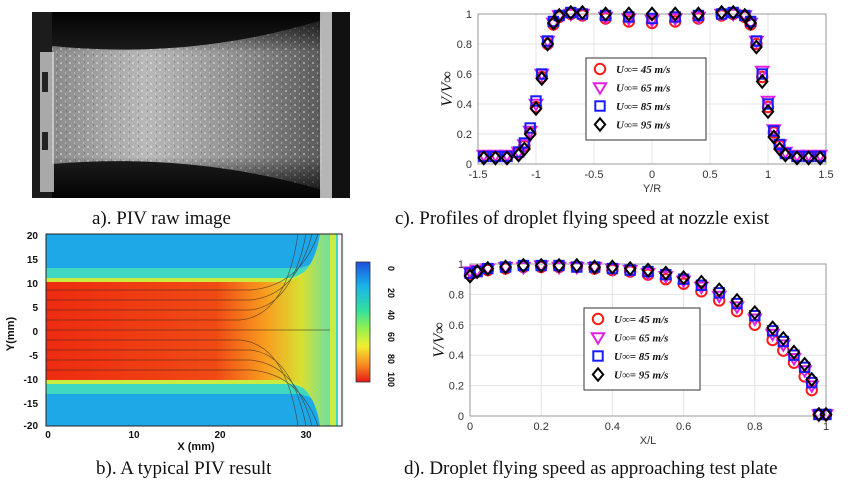 This screenshot has width=850, height=486. I want to click on legend-label: U∞= 95 m/s, so click(643, 126).